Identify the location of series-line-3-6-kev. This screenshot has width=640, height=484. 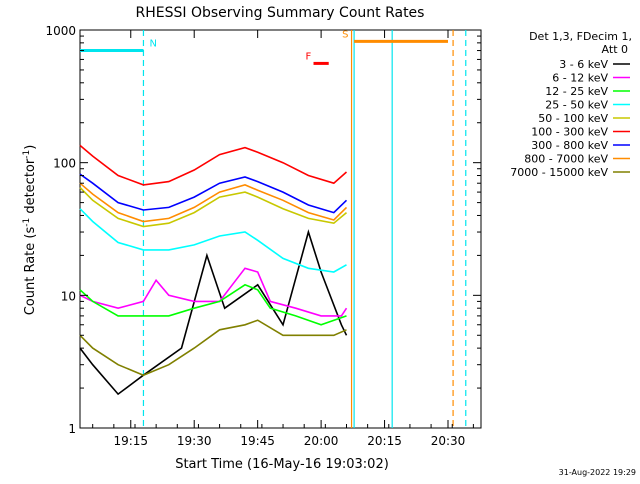
(213, 312).